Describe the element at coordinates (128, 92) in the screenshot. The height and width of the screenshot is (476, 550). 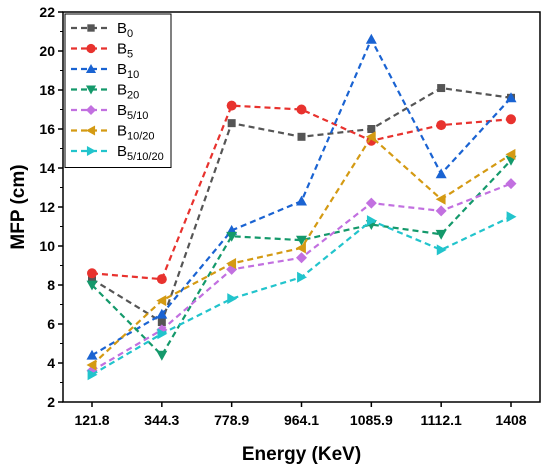
I see `legend-label: B20` at that location.